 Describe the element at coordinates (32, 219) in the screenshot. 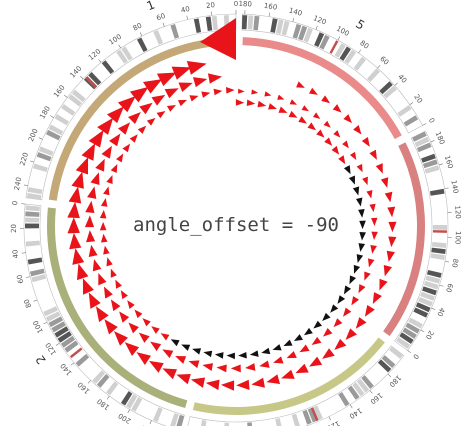

I see `cytoband` at that location.